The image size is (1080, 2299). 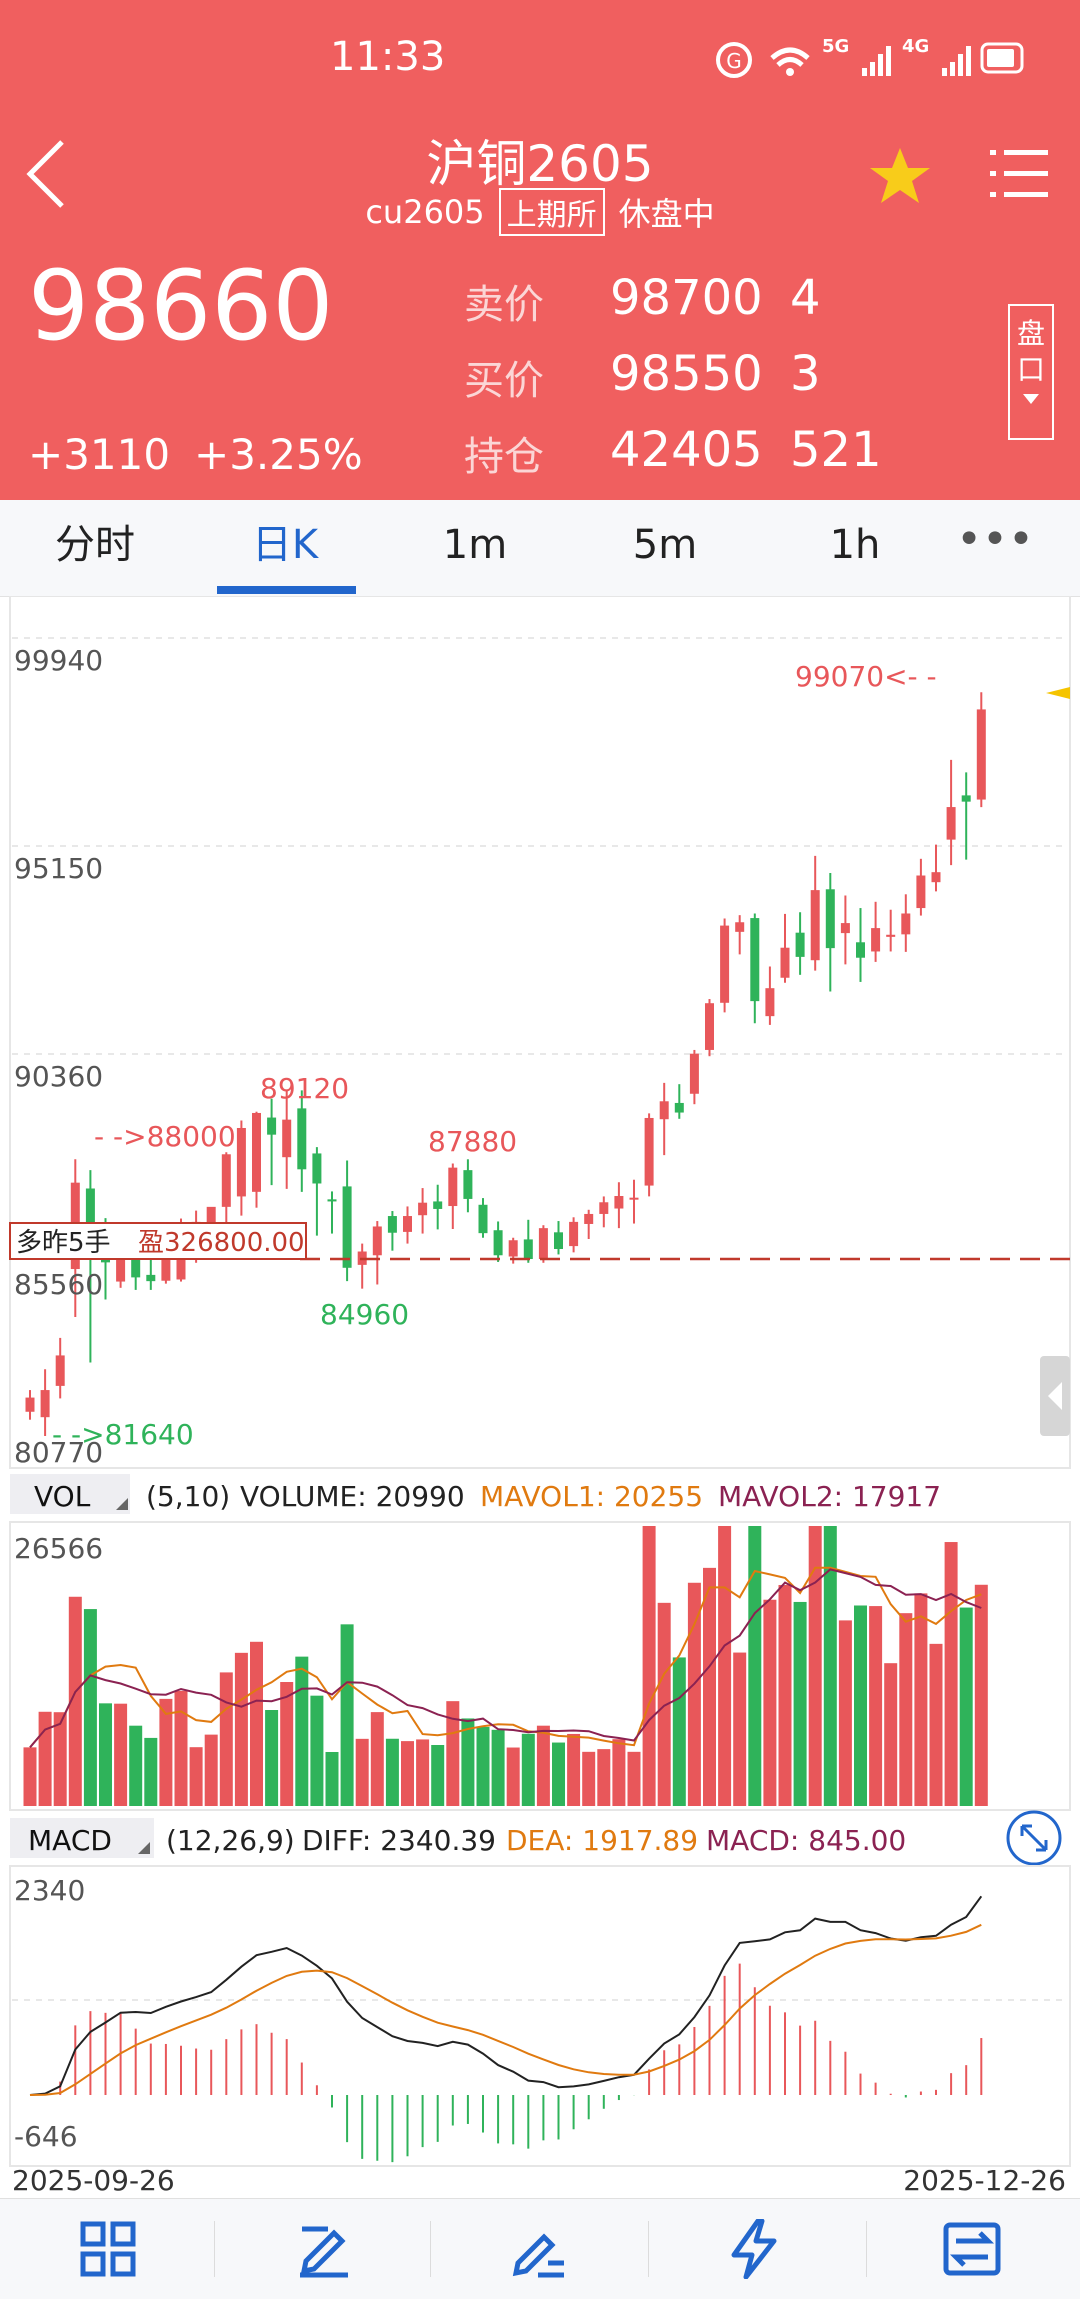 I want to click on macd-label-box, so click(x=82, y=1838).